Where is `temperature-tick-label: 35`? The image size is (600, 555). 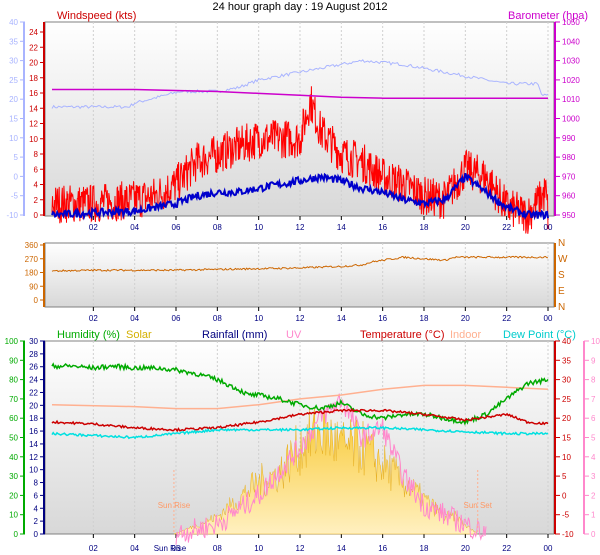
temperature-tick-label: 35 is located at coordinates (566, 360).